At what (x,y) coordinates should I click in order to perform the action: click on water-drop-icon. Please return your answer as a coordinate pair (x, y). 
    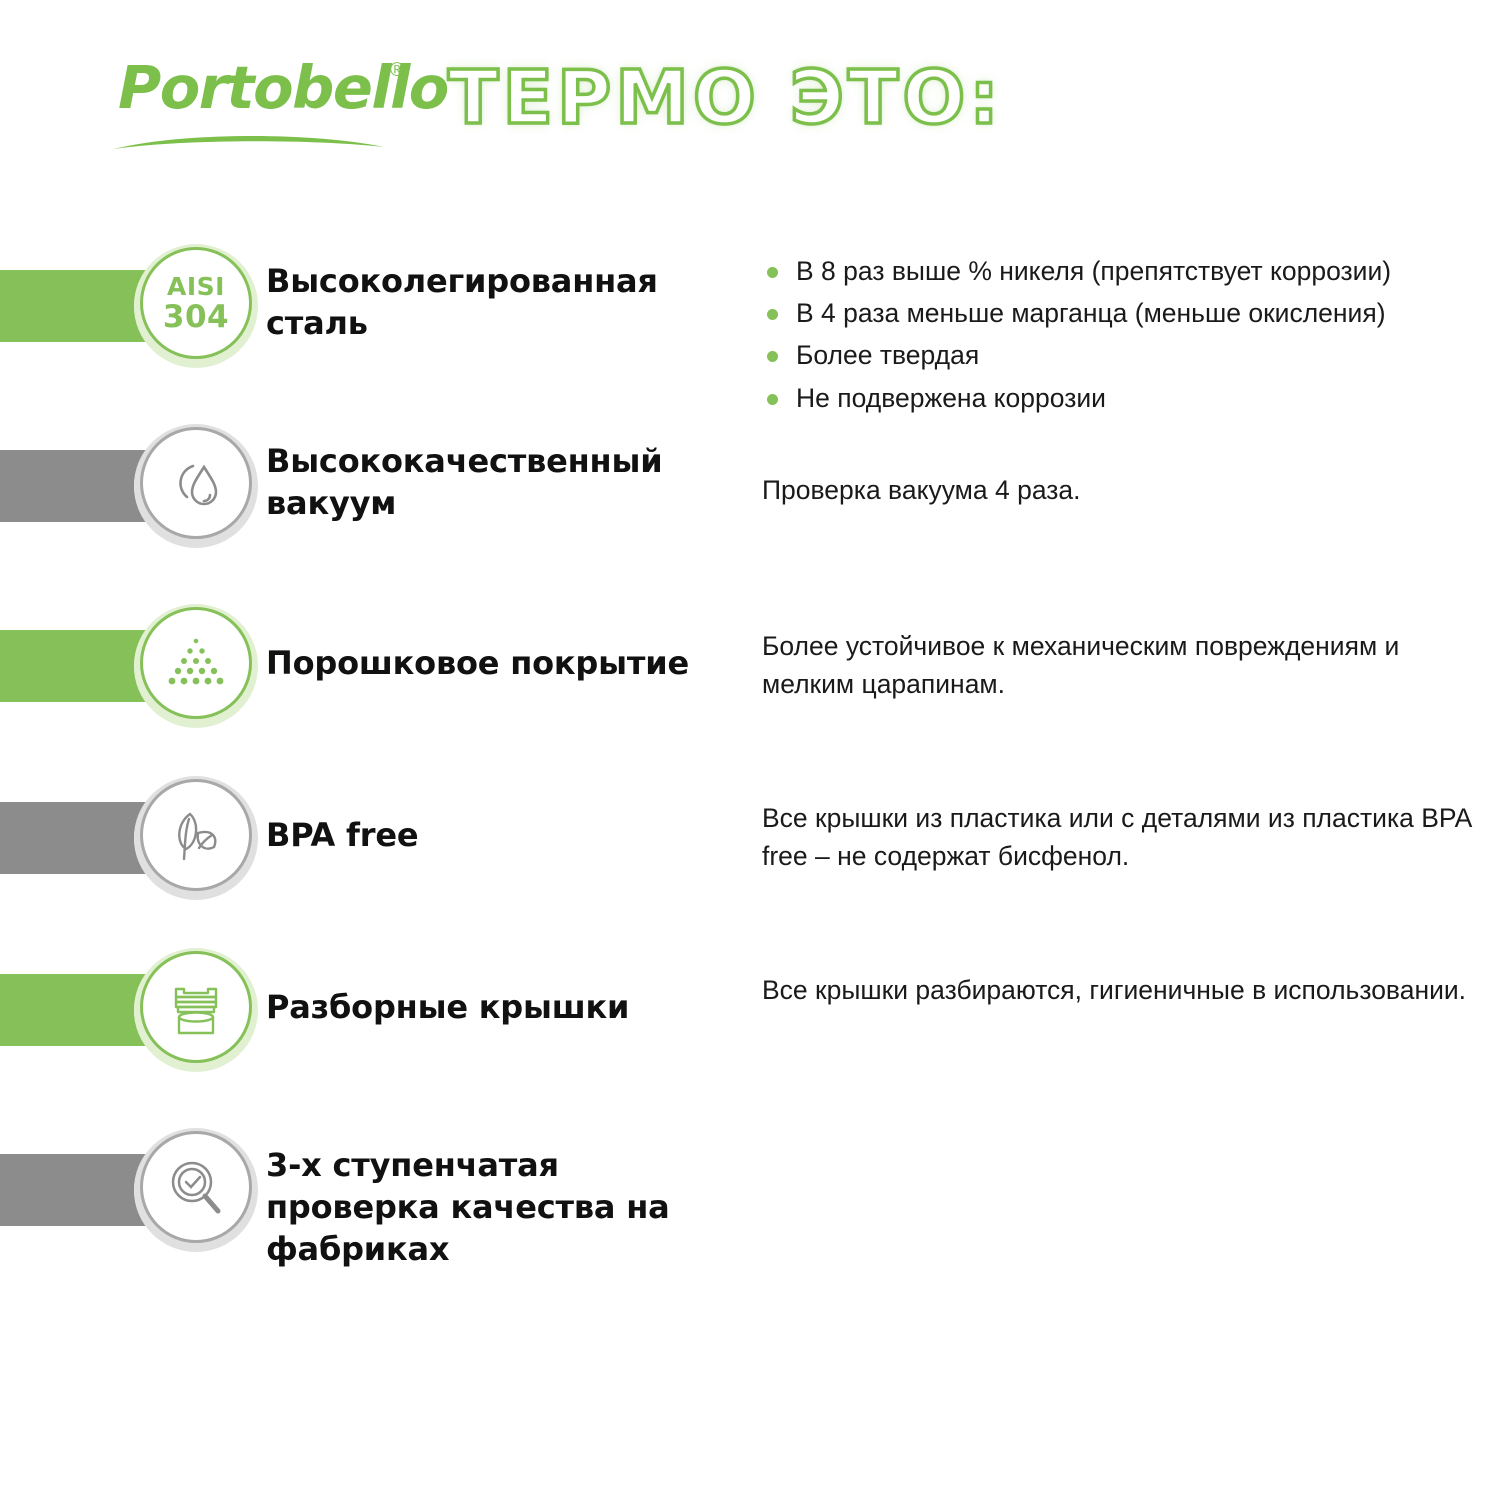
    Looking at the image, I should click on (196, 483).